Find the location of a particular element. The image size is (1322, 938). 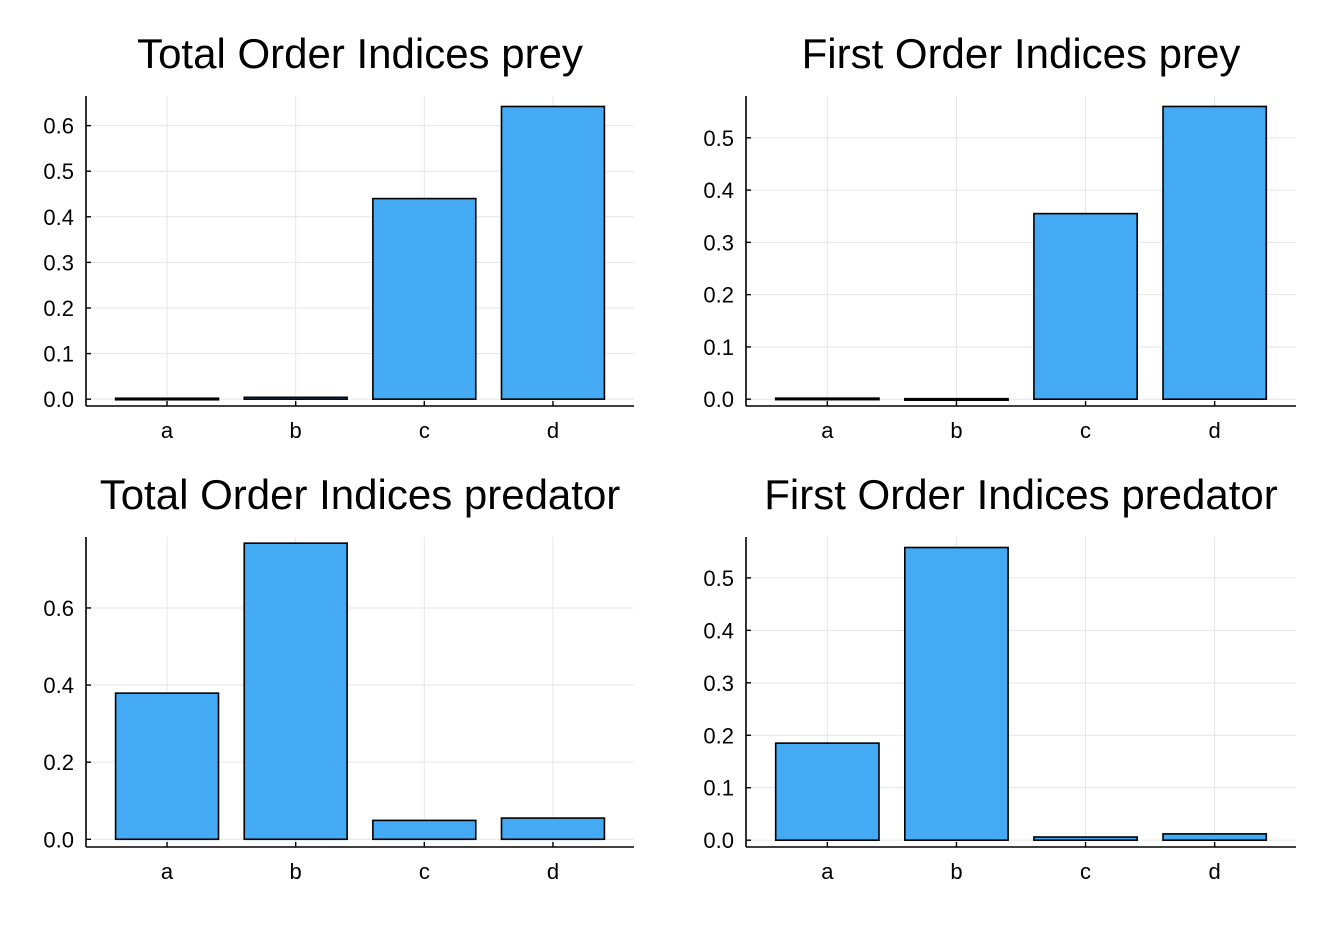

chart-title: First Order Indices predator is located at coordinates (1021, 494).